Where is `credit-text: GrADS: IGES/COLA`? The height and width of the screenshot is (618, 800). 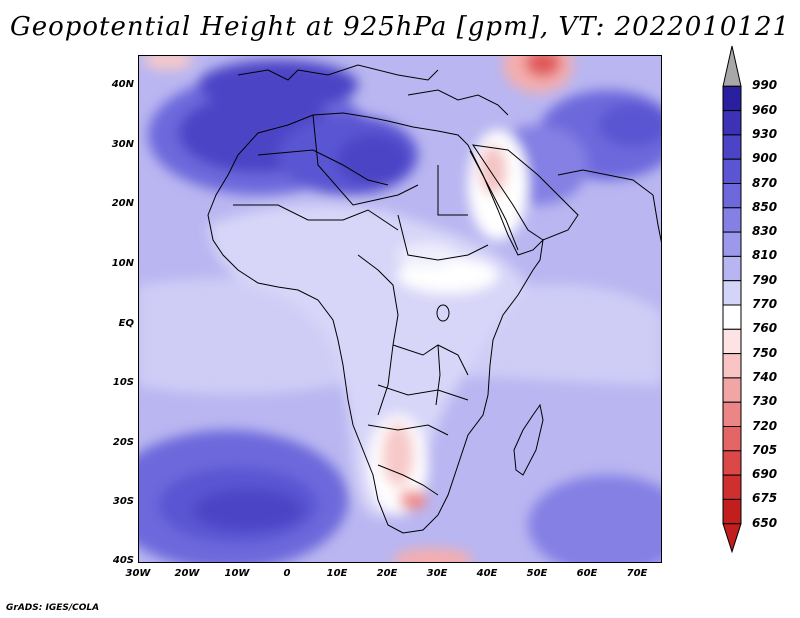 credit-text: GrADS: IGES/COLA is located at coordinates (53, 608).